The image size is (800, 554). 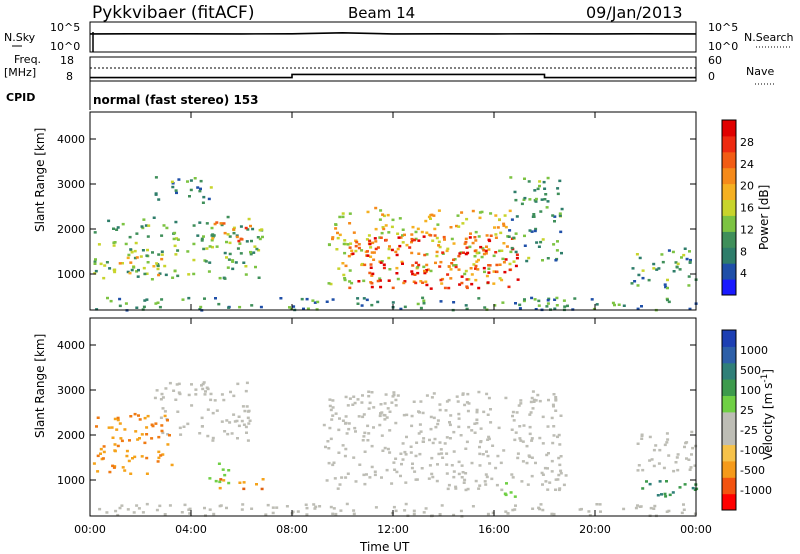 I want to click on colorbar-tick-label: 500, so click(x=750, y=370).